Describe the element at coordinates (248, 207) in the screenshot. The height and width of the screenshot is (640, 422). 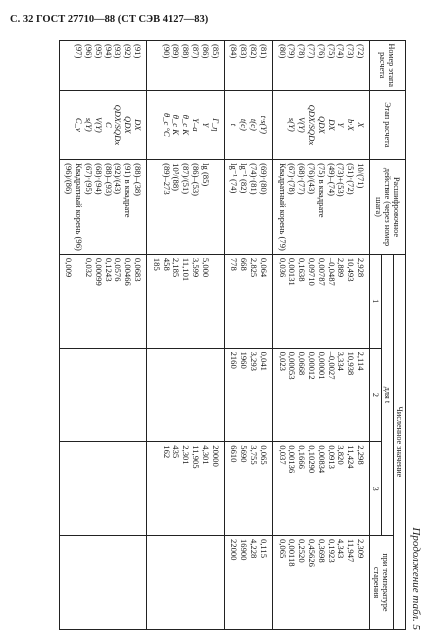
I see `cell-expl: (69)·(80) (74)·(81) lg⁻¹ (82) lg⁻¹ (74)` at that location.